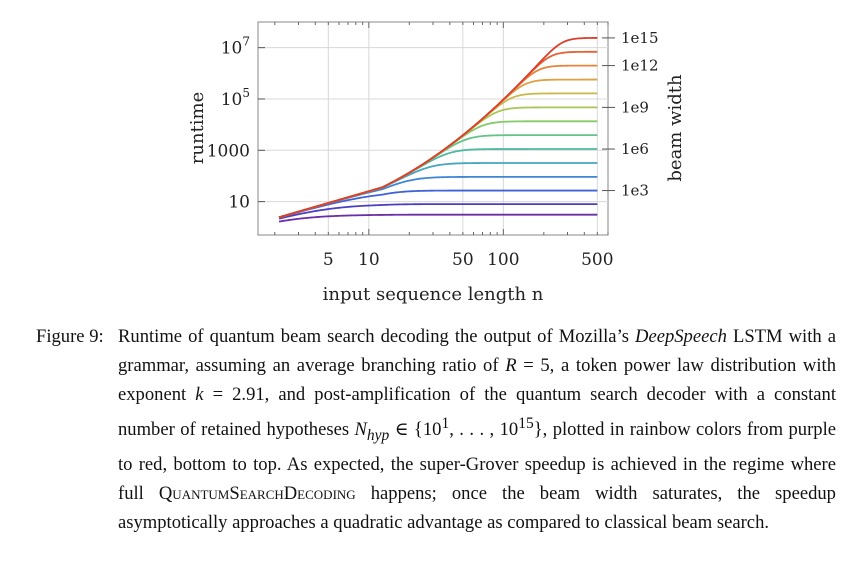 Image resolution: width=866 pixels, height=578 pixels. I want to click on series-curves, so click(438, 130).